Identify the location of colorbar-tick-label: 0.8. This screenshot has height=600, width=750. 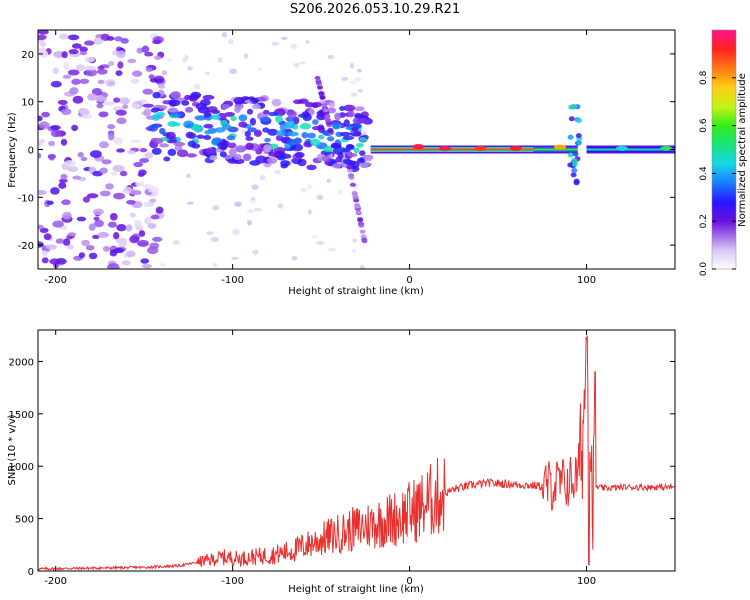
(704, 77).